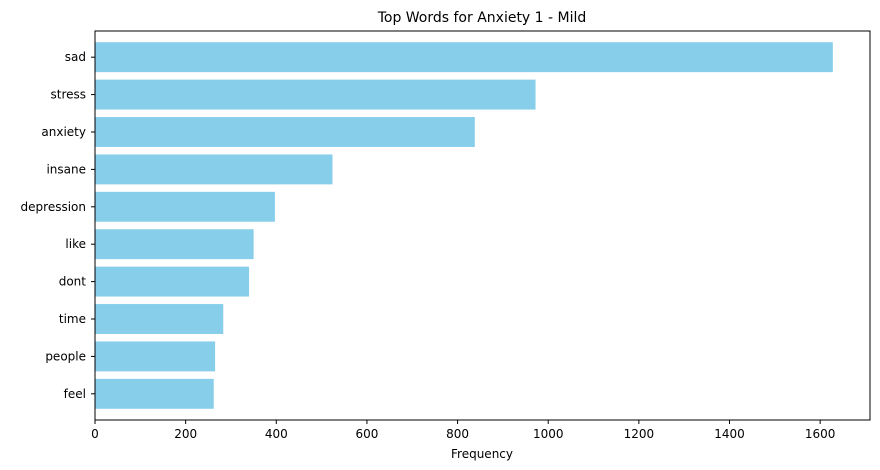 The width and height of the screenshot is (880, 470). I want to click on bar-time, so click(159, 319).